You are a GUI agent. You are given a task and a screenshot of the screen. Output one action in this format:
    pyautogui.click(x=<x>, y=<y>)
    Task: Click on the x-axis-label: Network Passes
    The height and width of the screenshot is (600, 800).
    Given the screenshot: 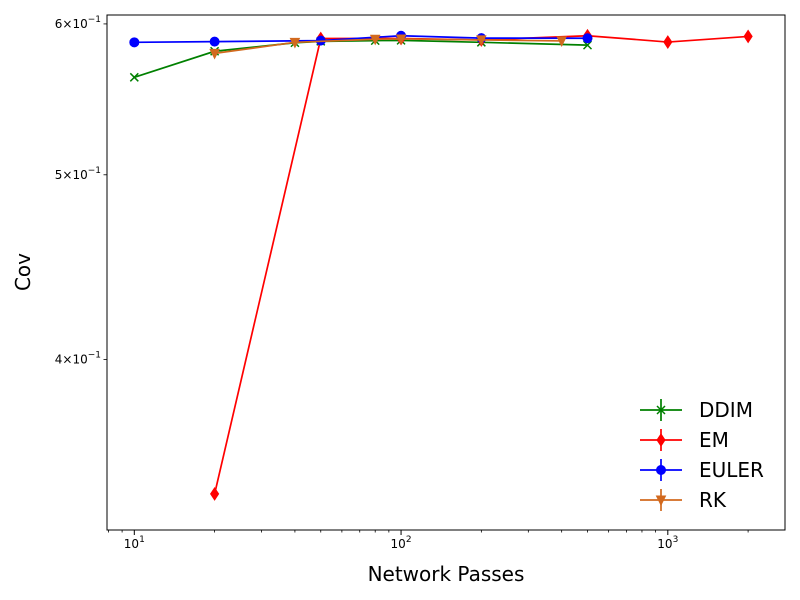 What is the action you would take?
    pyautogui.click(x=446, y=574)
    